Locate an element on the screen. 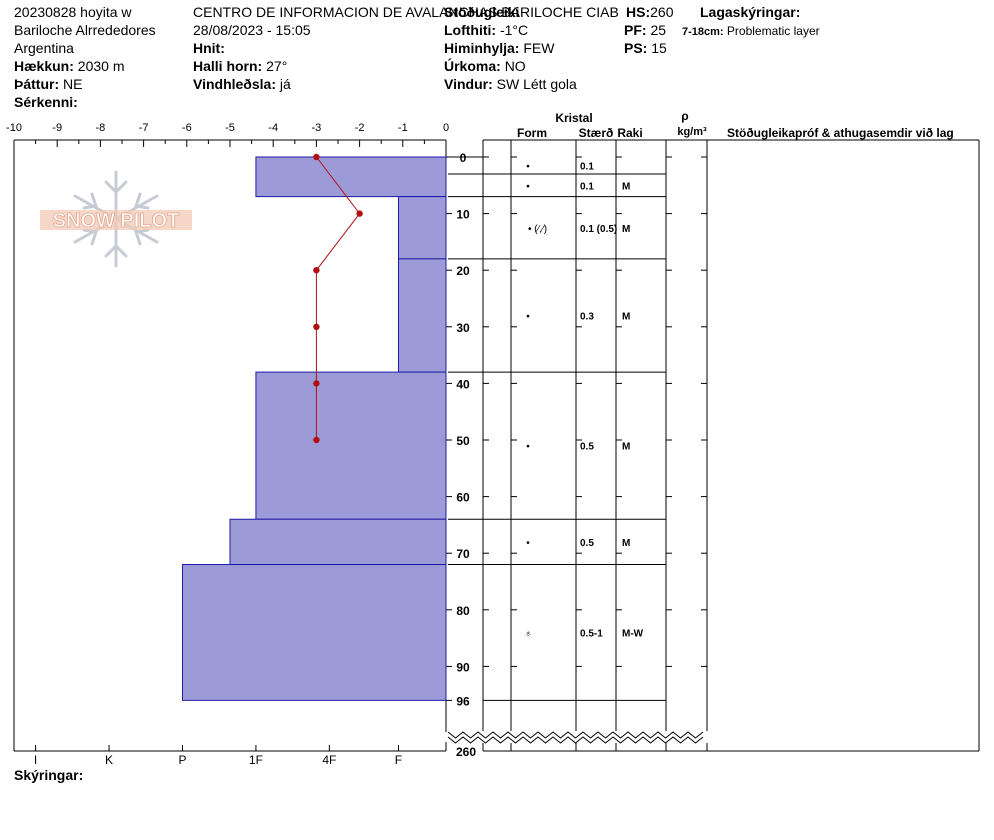 This screenshot has height=840, width=994. crystal-form: • (⁄,⁄) is located at coordinates (537, 229).